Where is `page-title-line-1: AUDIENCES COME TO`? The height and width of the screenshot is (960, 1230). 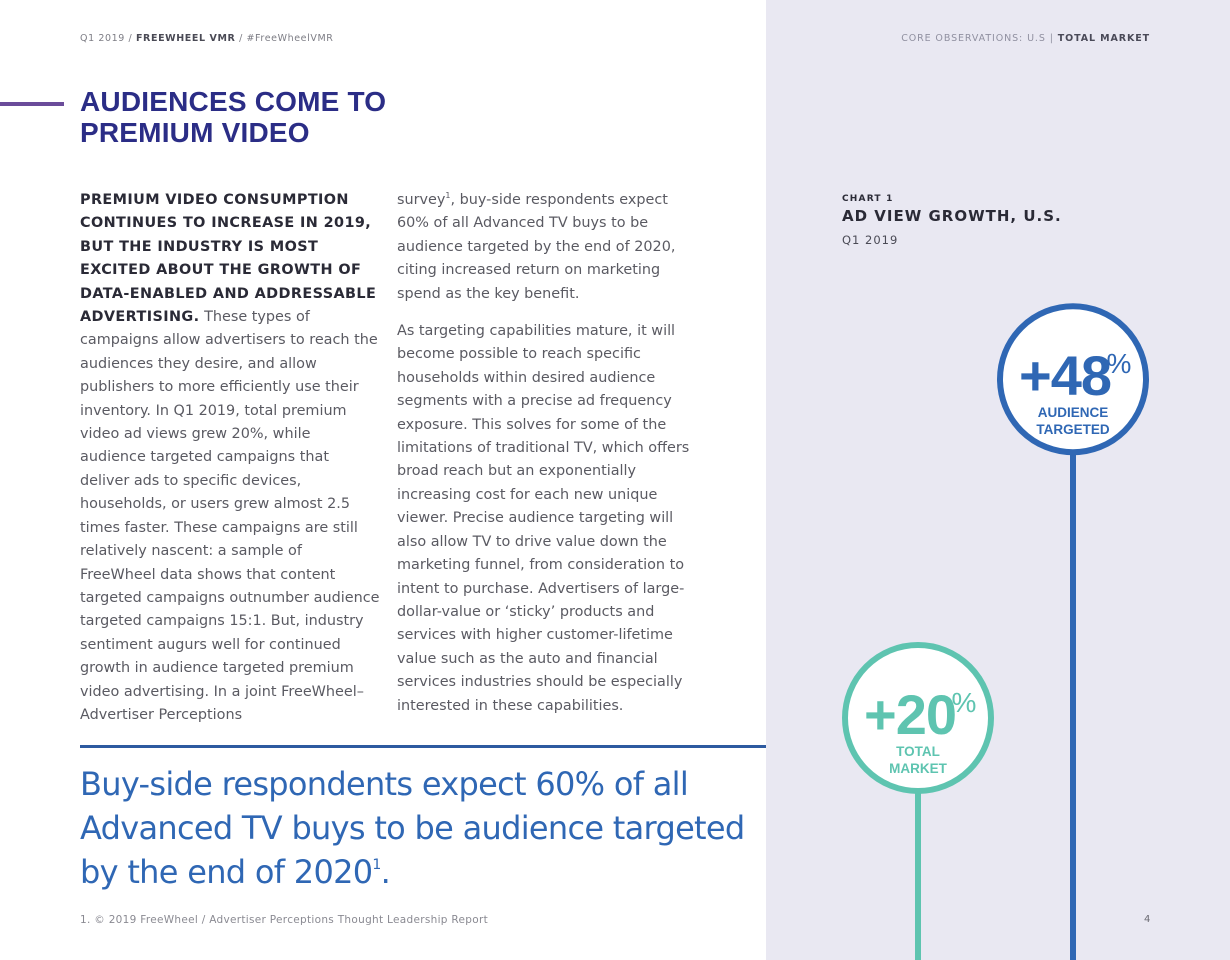
page-title-line-1: AUDIENCES COME TO is located at coordinates (233, 101).